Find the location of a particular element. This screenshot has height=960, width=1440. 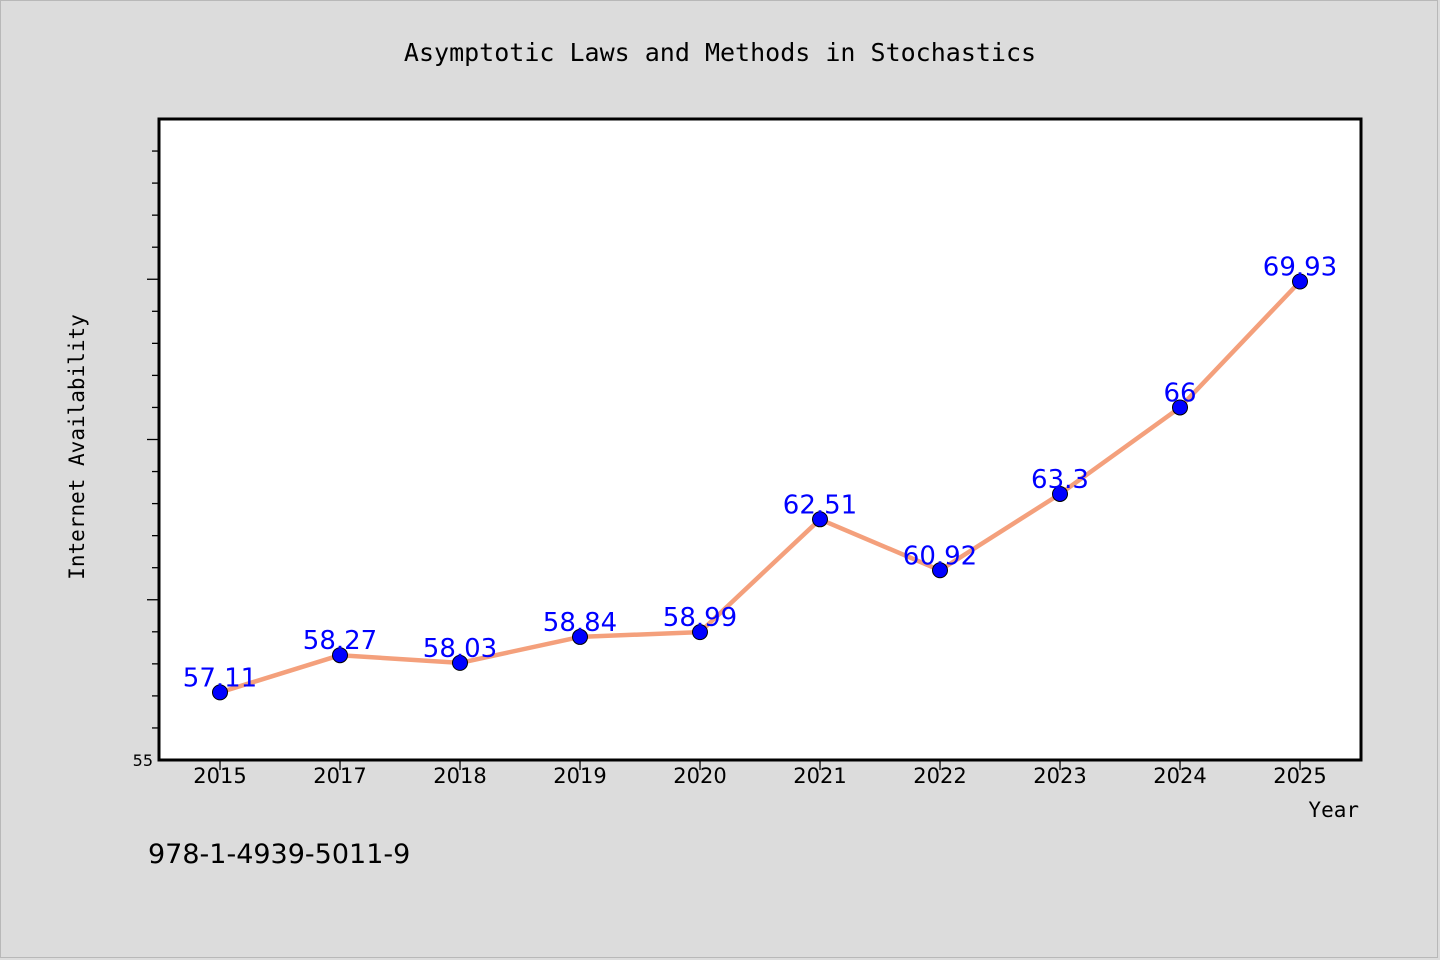

data-label: 63.3 is located at coordinates (1060, 480).